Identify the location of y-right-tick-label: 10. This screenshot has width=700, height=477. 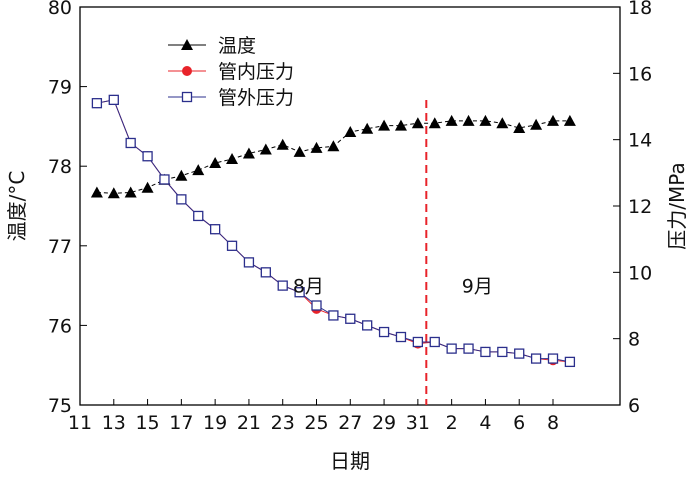
(640, 273).